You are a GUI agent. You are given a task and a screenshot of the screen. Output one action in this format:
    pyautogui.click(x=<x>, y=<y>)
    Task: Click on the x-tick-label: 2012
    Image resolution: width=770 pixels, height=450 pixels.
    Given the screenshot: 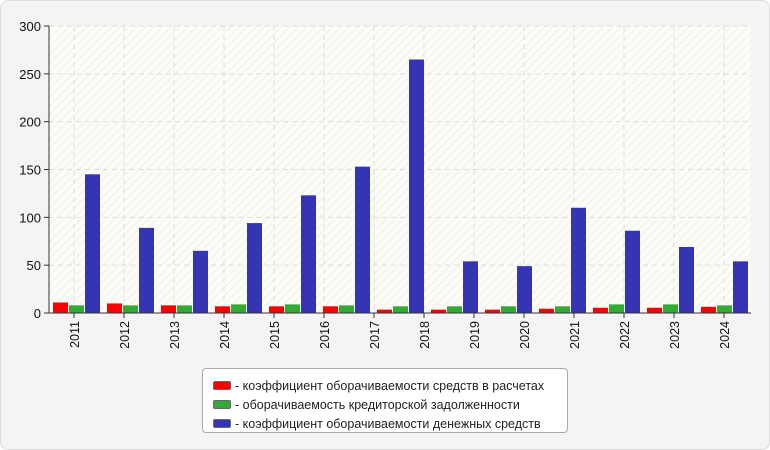 What is the action you would take?
    pyautogui.click(x=125, y=335)
    